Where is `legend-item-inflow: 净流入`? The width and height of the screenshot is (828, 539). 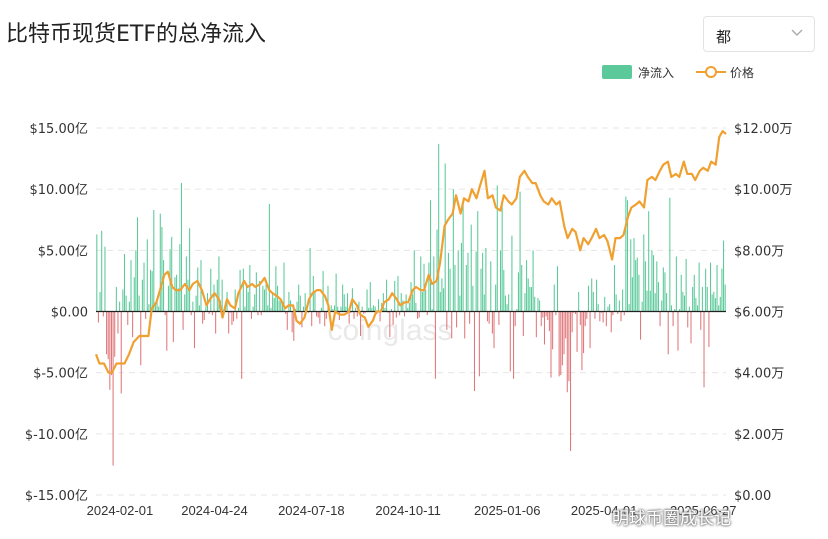
legend-item-inflow: 净流入 is located at coordinates (642, 72).